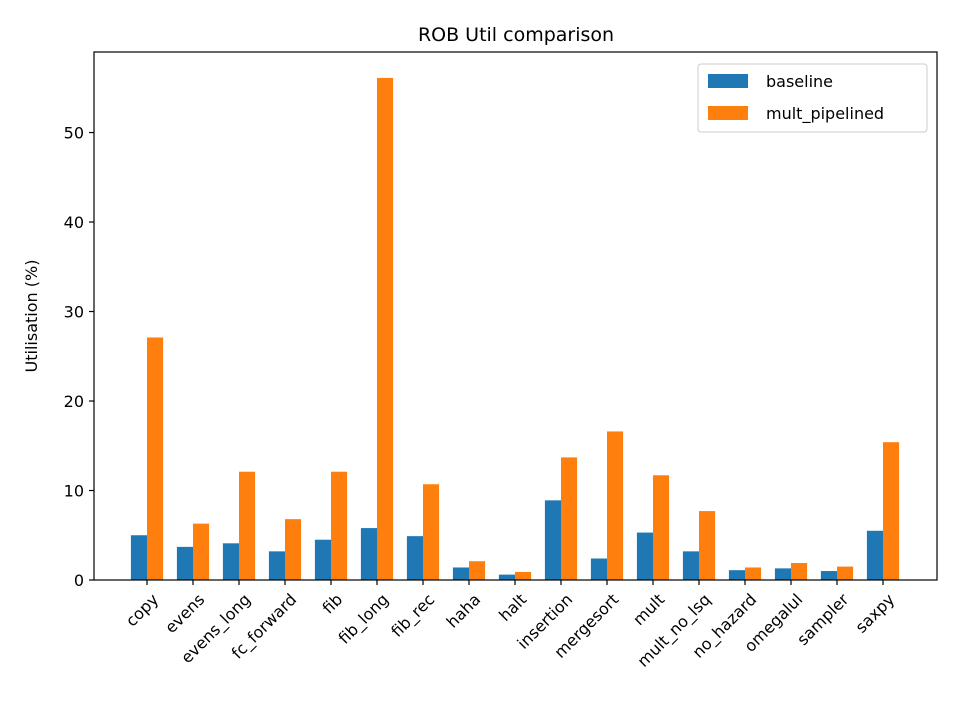 This screenshot has width=960, height=720. I want to click on bar-mult-pipelined-copy, so click(155, 458).